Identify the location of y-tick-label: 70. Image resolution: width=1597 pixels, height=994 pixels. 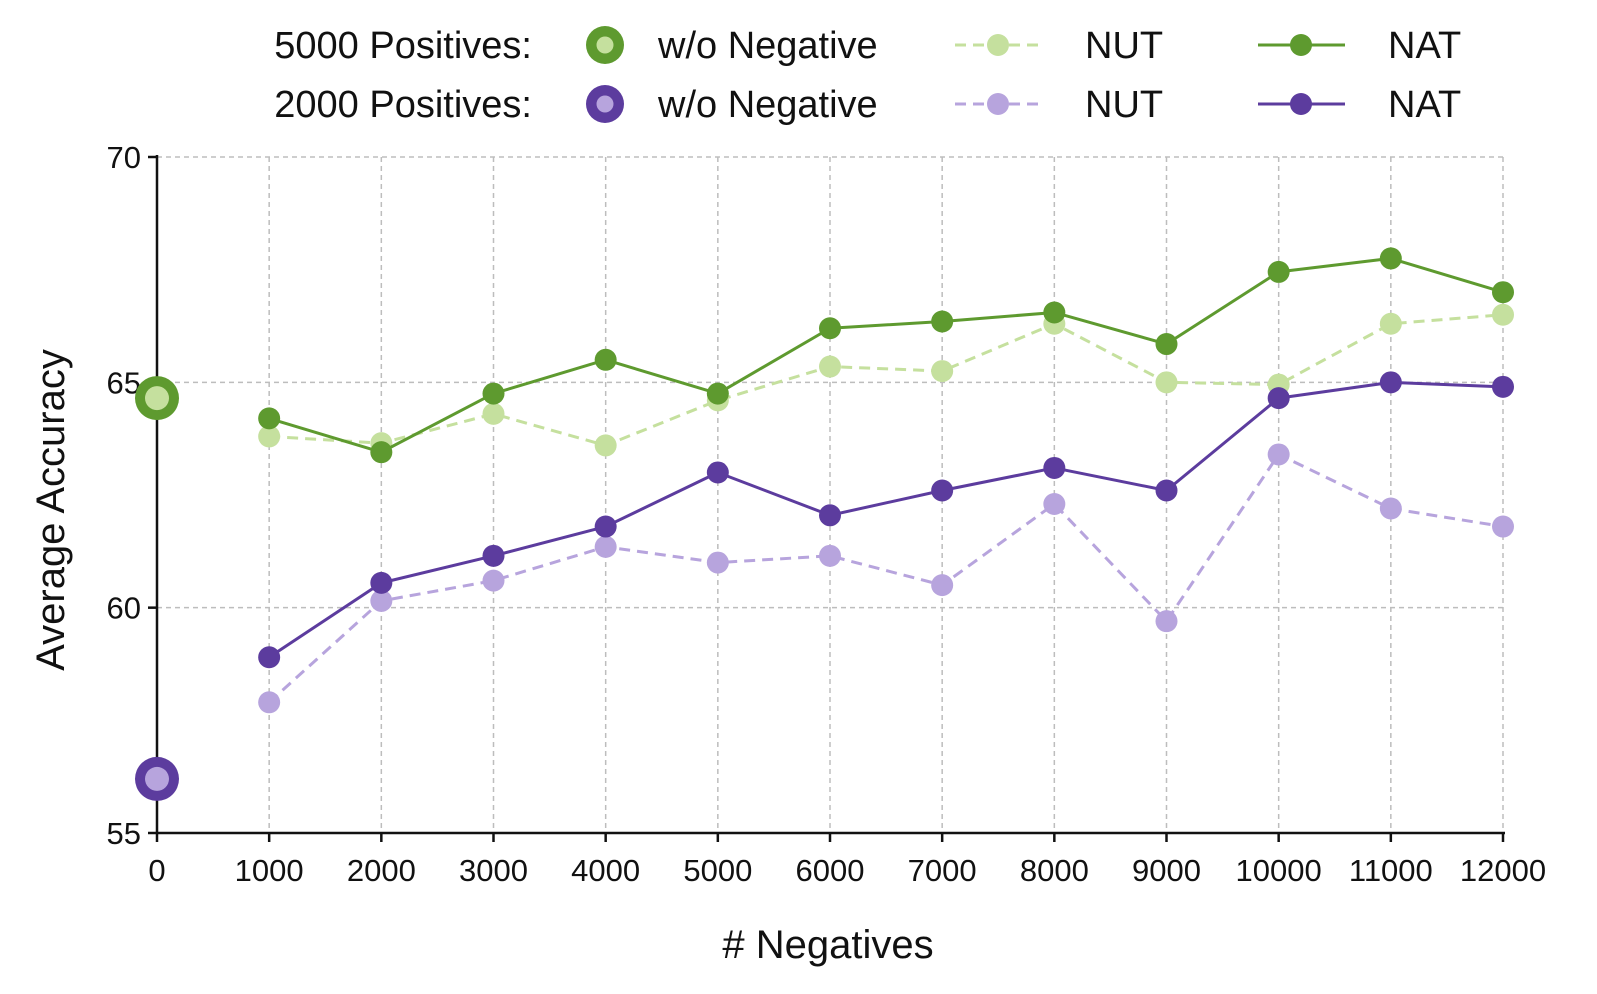
(124, 157).